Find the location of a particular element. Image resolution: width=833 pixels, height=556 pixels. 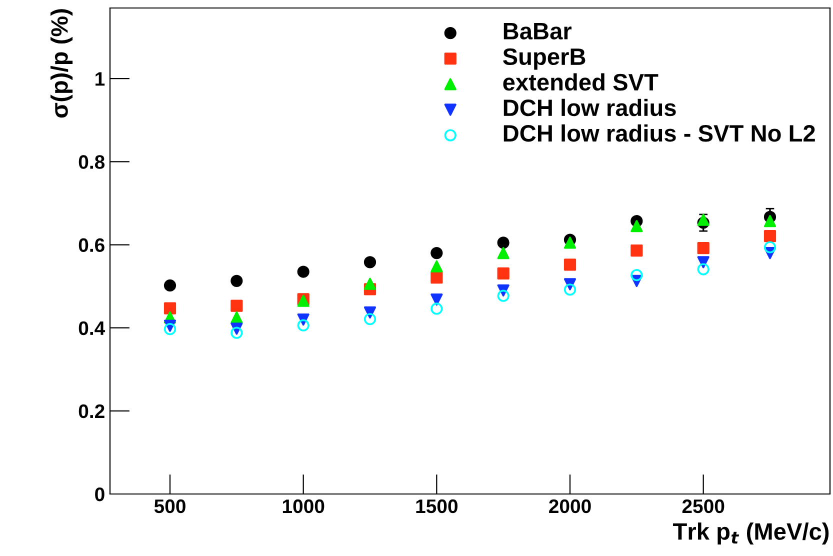

y-tick-label: 0 is located at coordinates (99, 494).